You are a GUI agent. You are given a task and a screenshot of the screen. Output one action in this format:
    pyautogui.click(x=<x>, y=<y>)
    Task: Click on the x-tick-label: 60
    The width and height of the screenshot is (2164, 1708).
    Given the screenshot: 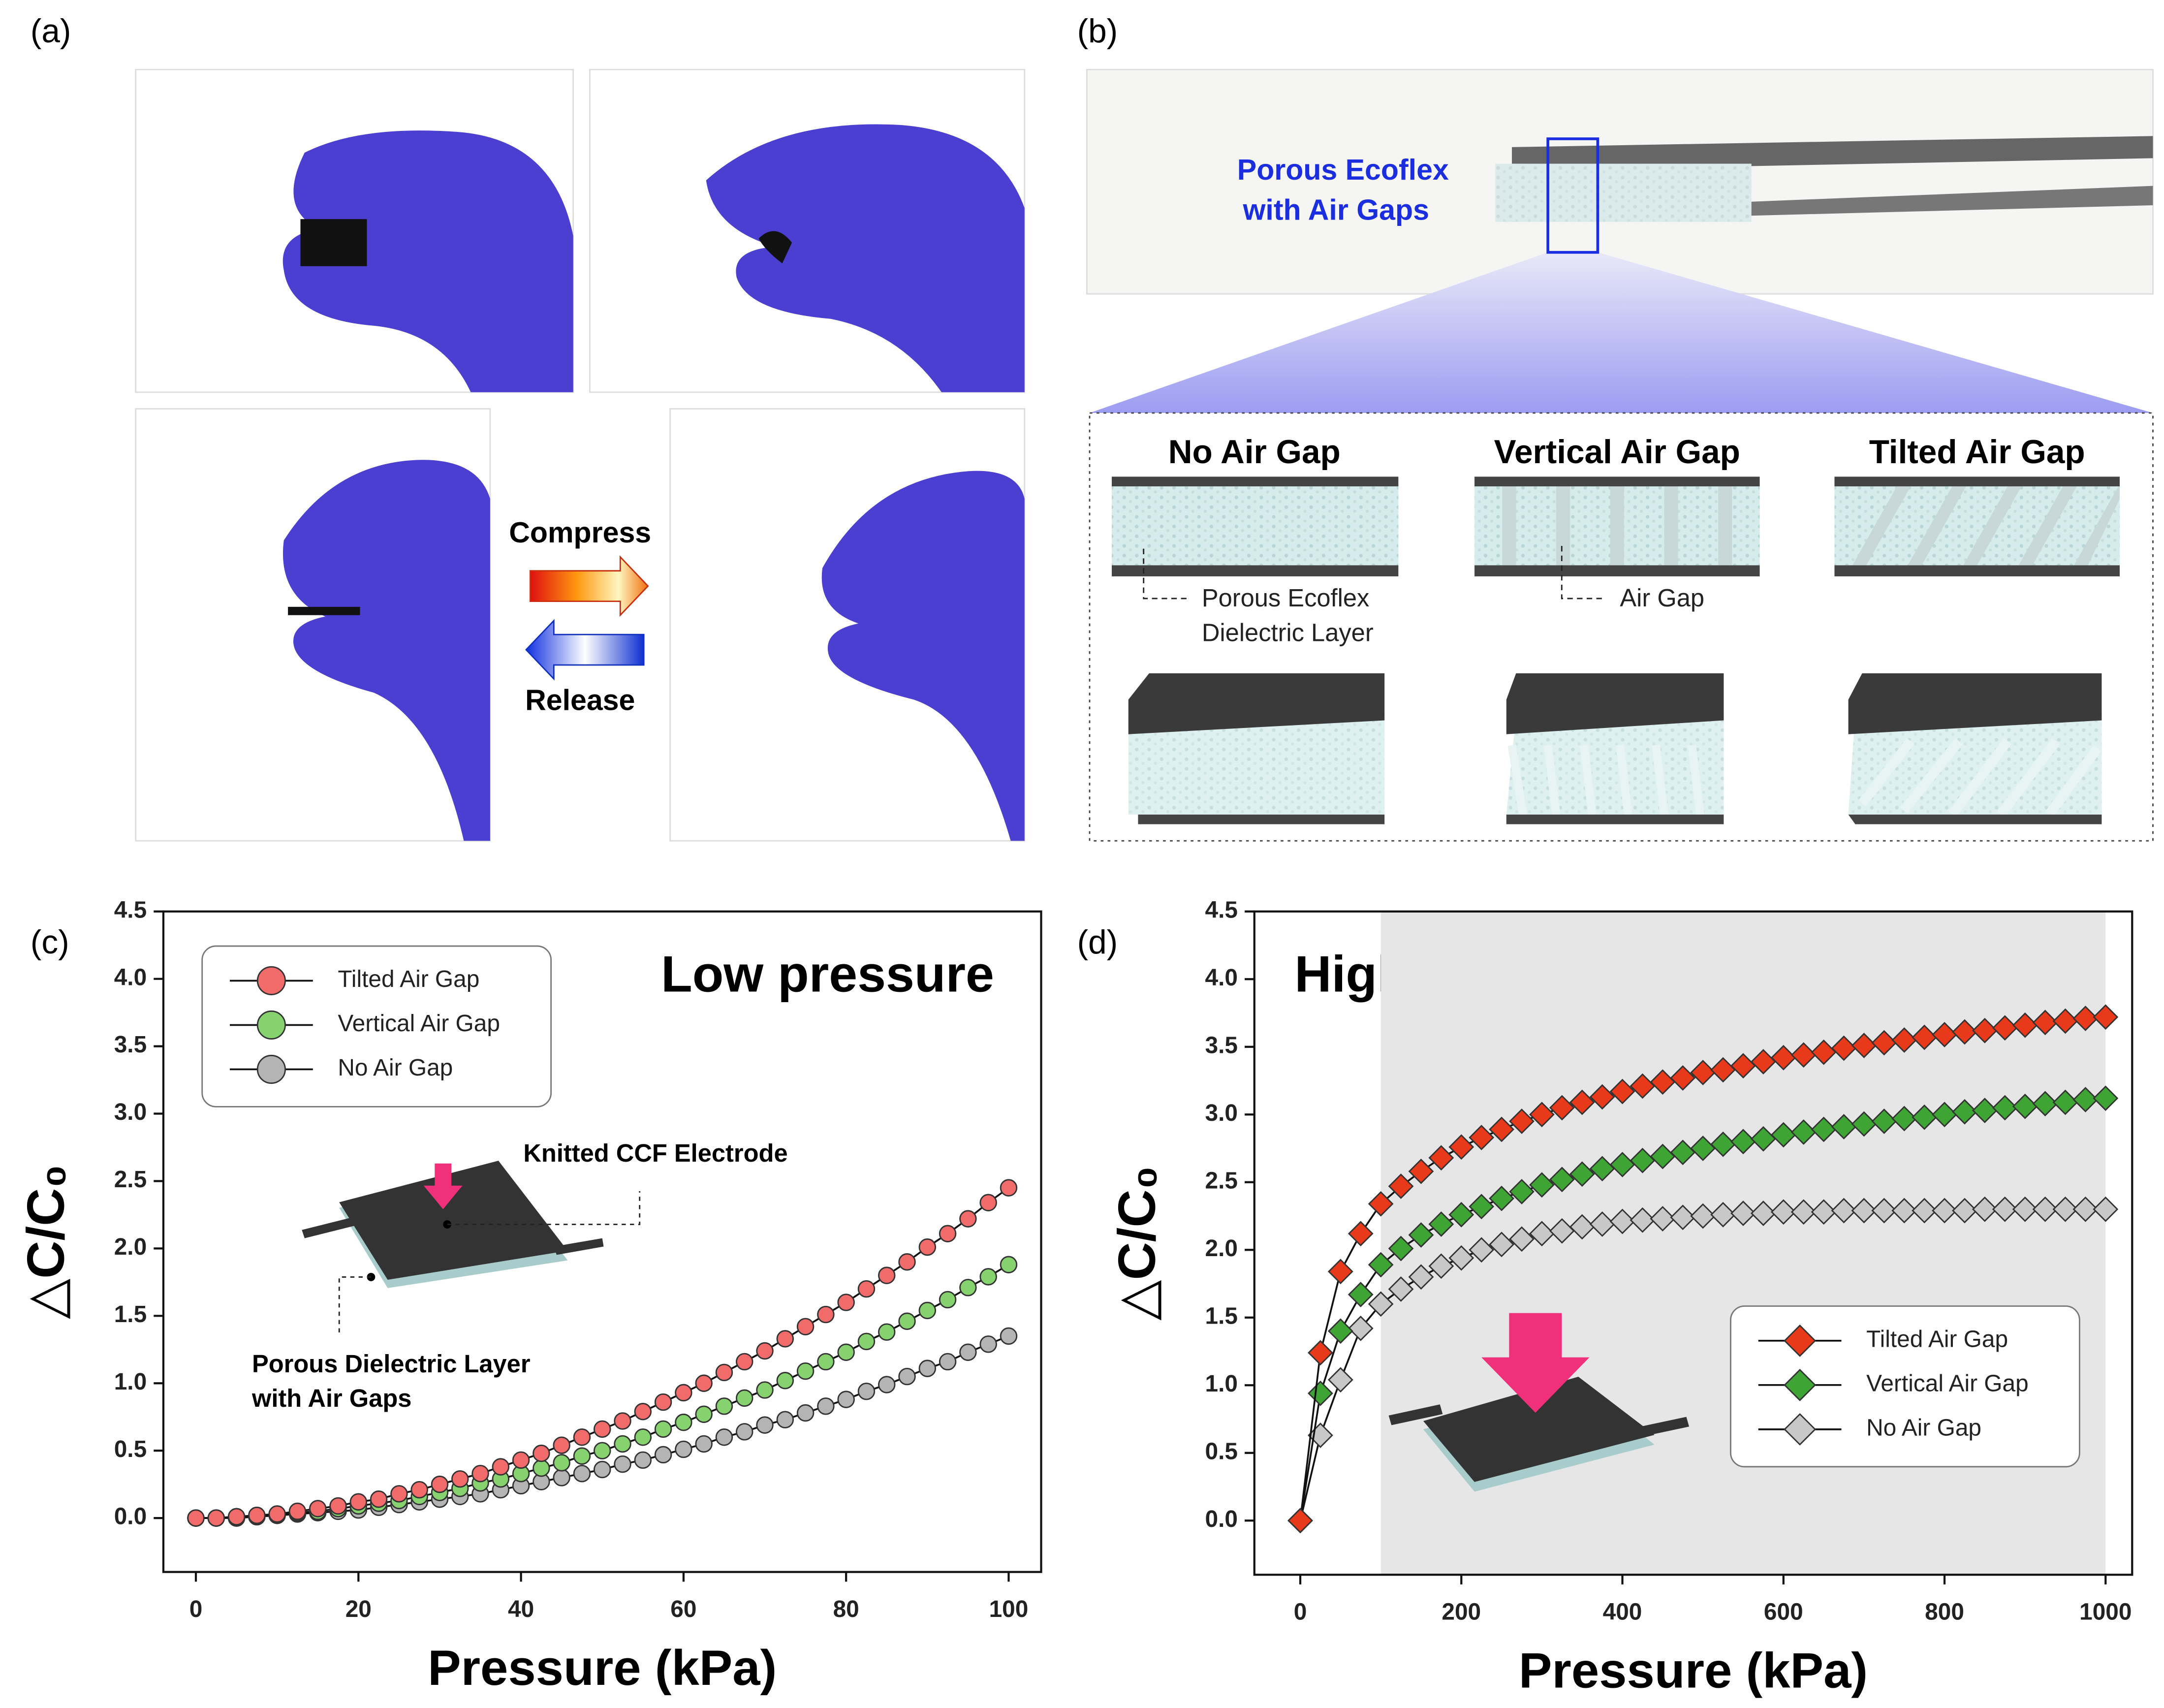 What is the action you would take?
    pyautogui.click(x=683, y=1609)
    